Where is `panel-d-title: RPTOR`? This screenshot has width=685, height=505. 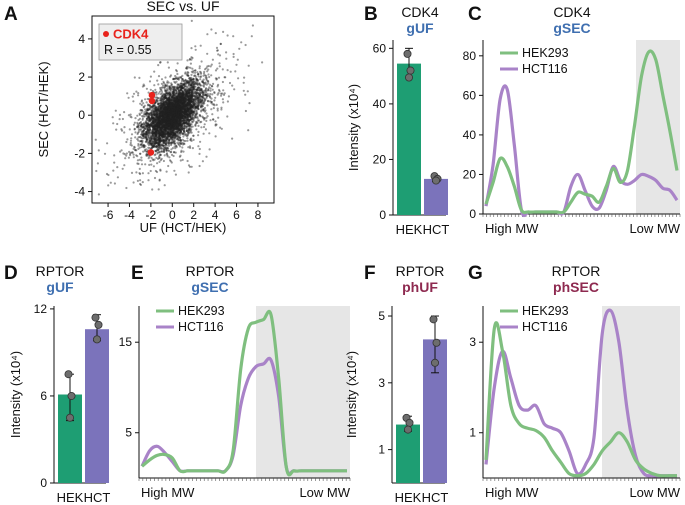
panel-d-title: RPTOR is located at coordinates (60, 271).